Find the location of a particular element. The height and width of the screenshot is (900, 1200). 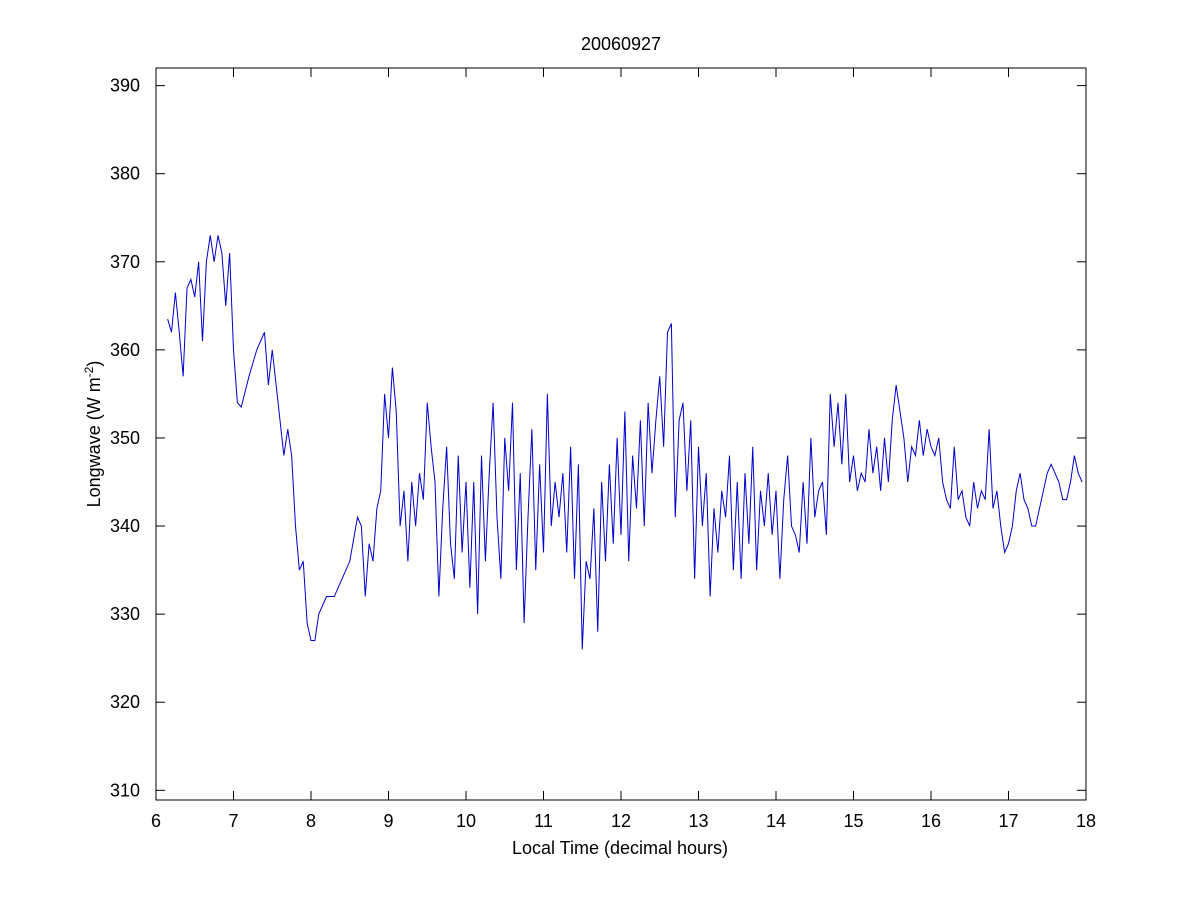

y-tick-label: 330 is located at coordinates (125, 614).